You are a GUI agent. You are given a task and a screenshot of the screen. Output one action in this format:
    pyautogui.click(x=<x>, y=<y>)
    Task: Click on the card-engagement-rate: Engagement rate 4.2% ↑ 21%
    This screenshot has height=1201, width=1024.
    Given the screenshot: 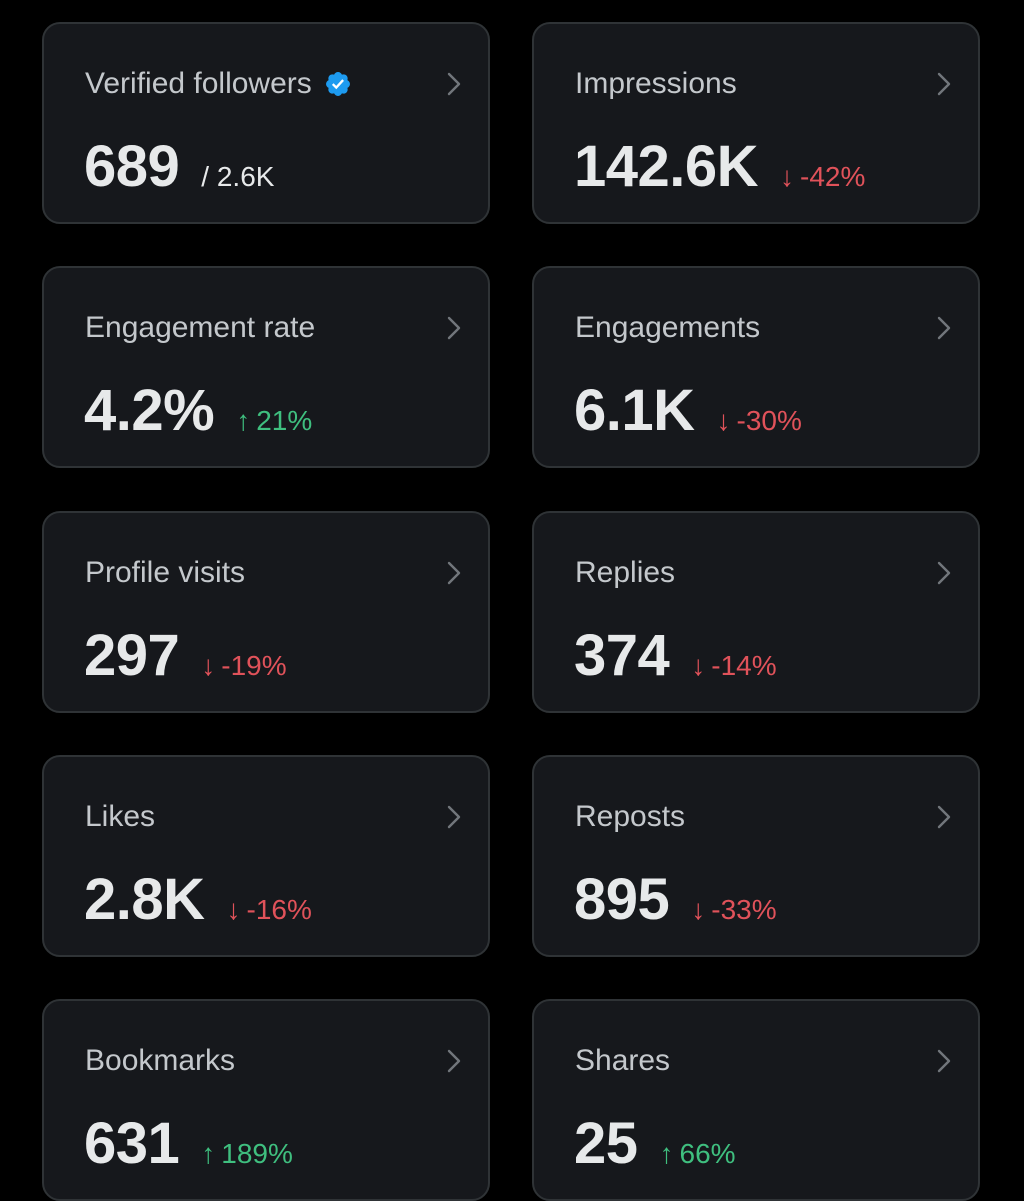 What is the action you would take?
    pyautogui.click(x=266, y=367)
    